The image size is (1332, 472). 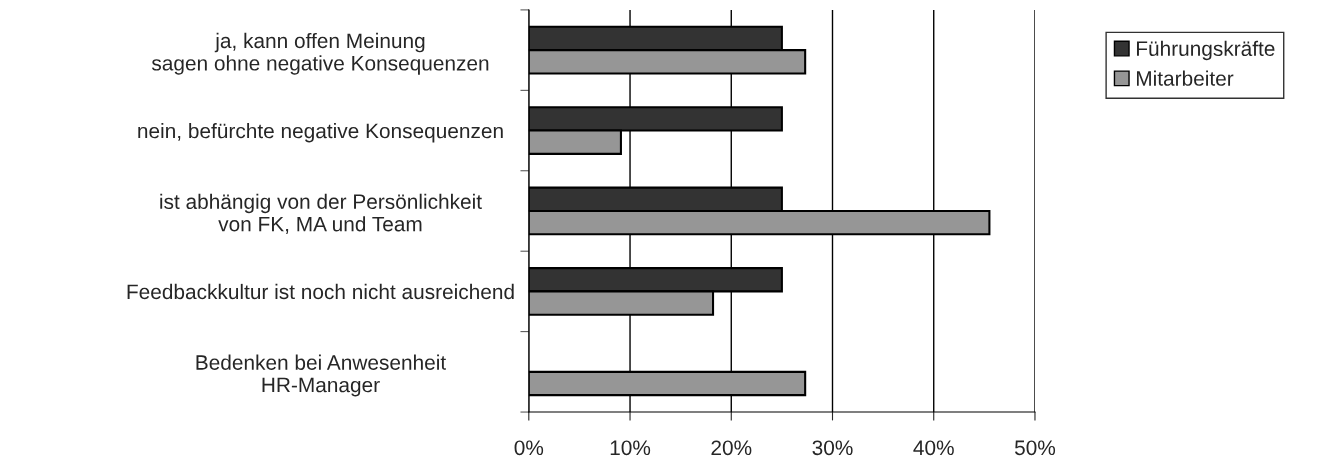 What do you see at coordinates (320, 291) in the screenshot?
I see `y-tick-label: Feedbackkultur ist noch nicht ausreichend` at bounding box center [320, 291].